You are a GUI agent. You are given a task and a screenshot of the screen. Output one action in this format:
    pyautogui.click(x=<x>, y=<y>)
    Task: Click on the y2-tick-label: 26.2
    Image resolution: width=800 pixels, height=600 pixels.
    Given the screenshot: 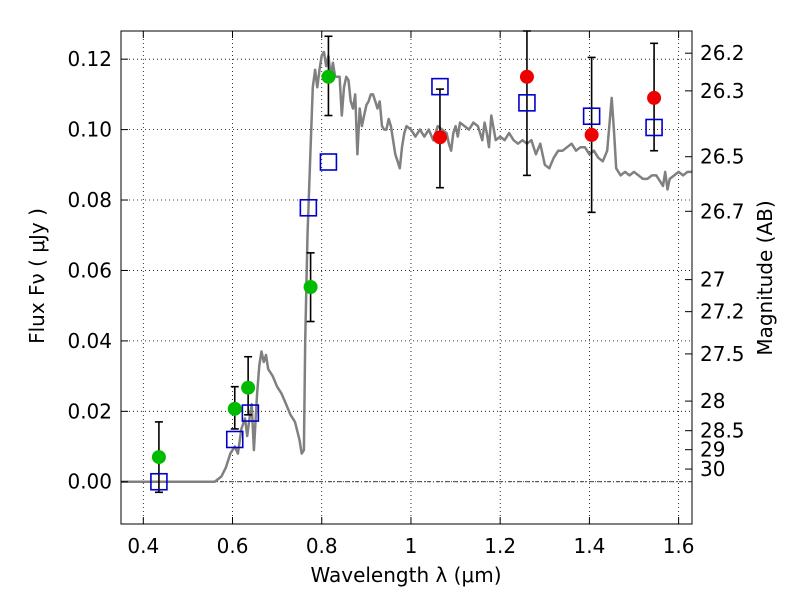 What is the action you would take?
    pyautogui.click(x=722, y=53)
    